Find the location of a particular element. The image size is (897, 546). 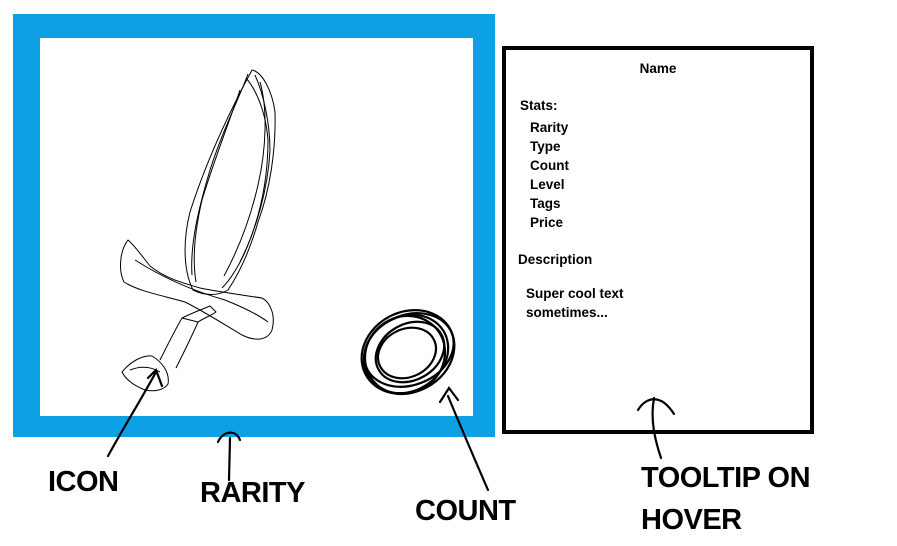

rarity-arrow is located at coordinates (229, 456).